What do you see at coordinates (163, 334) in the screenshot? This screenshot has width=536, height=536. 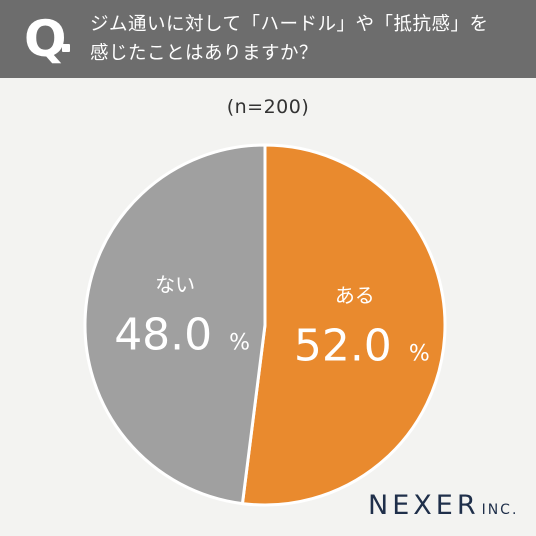 I see `slice-value-label: 48.0` at bounding box center [163, 334].